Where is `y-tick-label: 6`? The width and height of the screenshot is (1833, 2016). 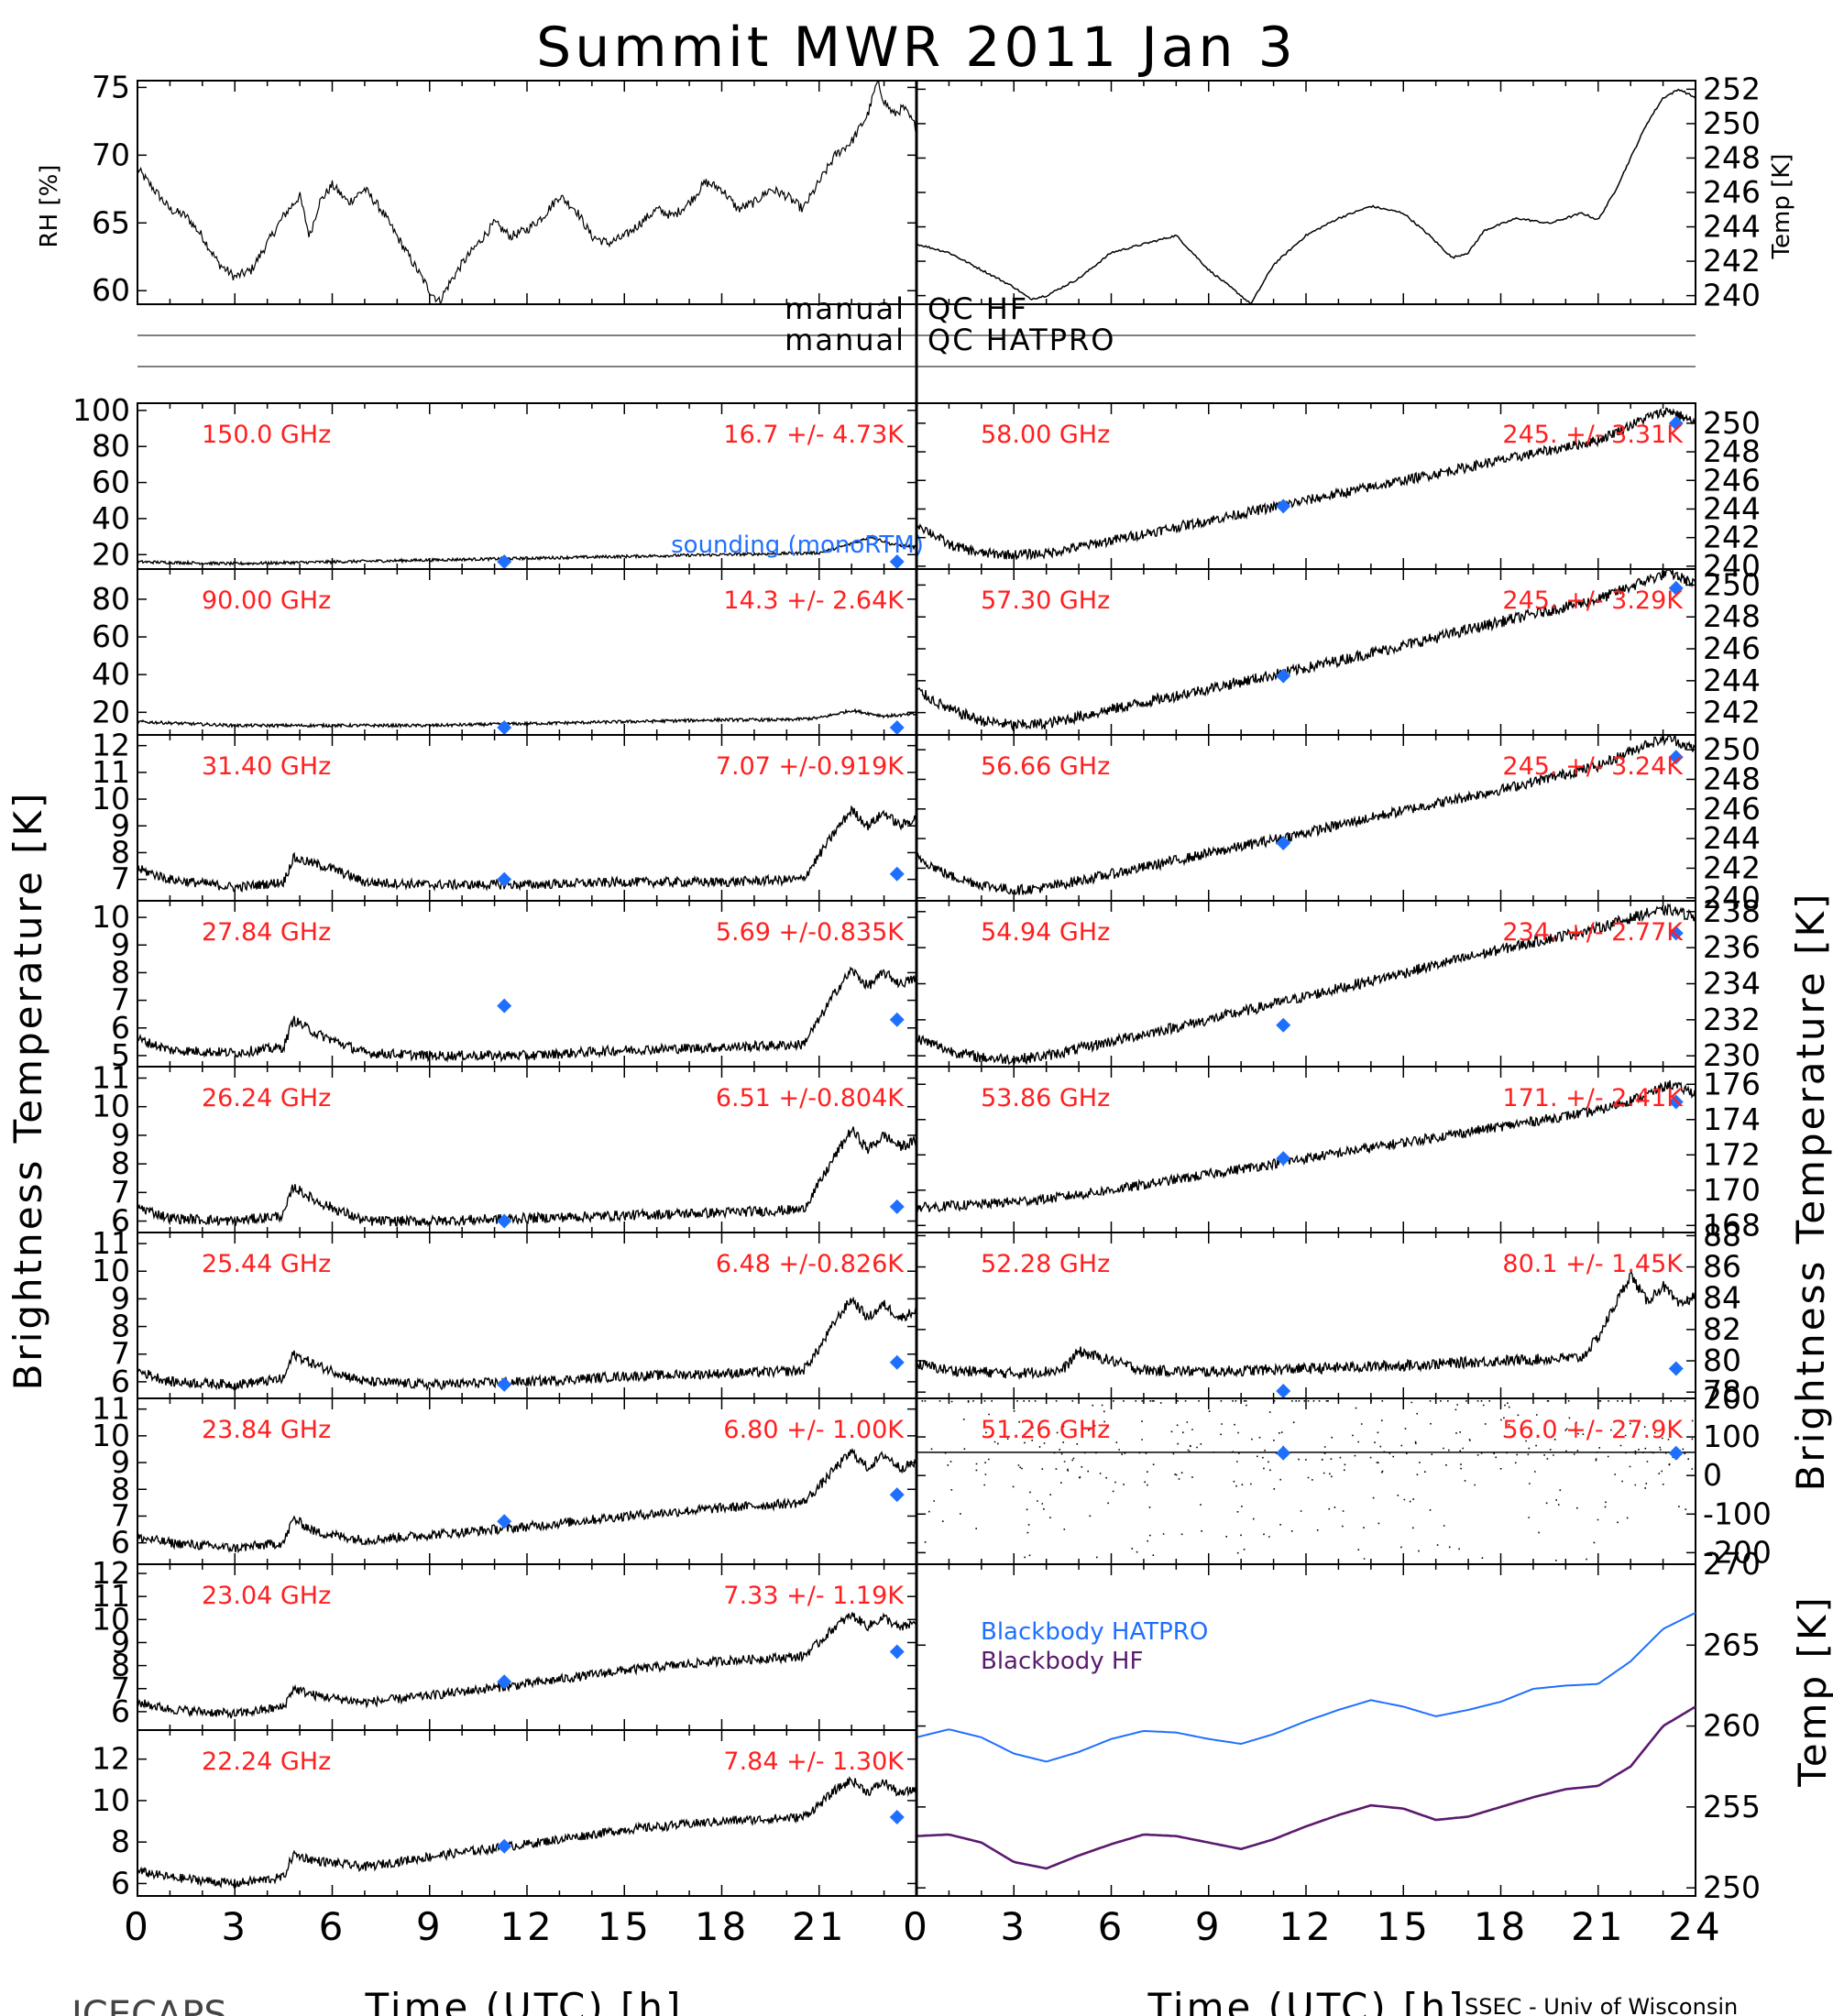
y-tick-label: 6 is located at coordinates (120, 1711).